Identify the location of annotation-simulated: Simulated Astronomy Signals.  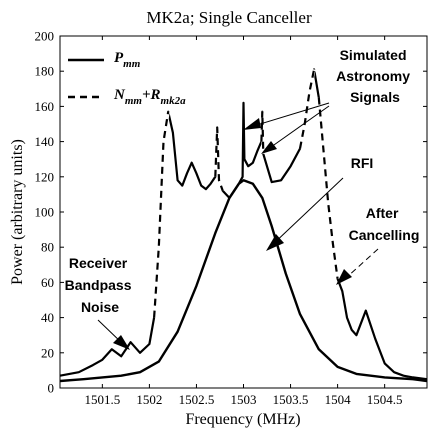
(328, 100).